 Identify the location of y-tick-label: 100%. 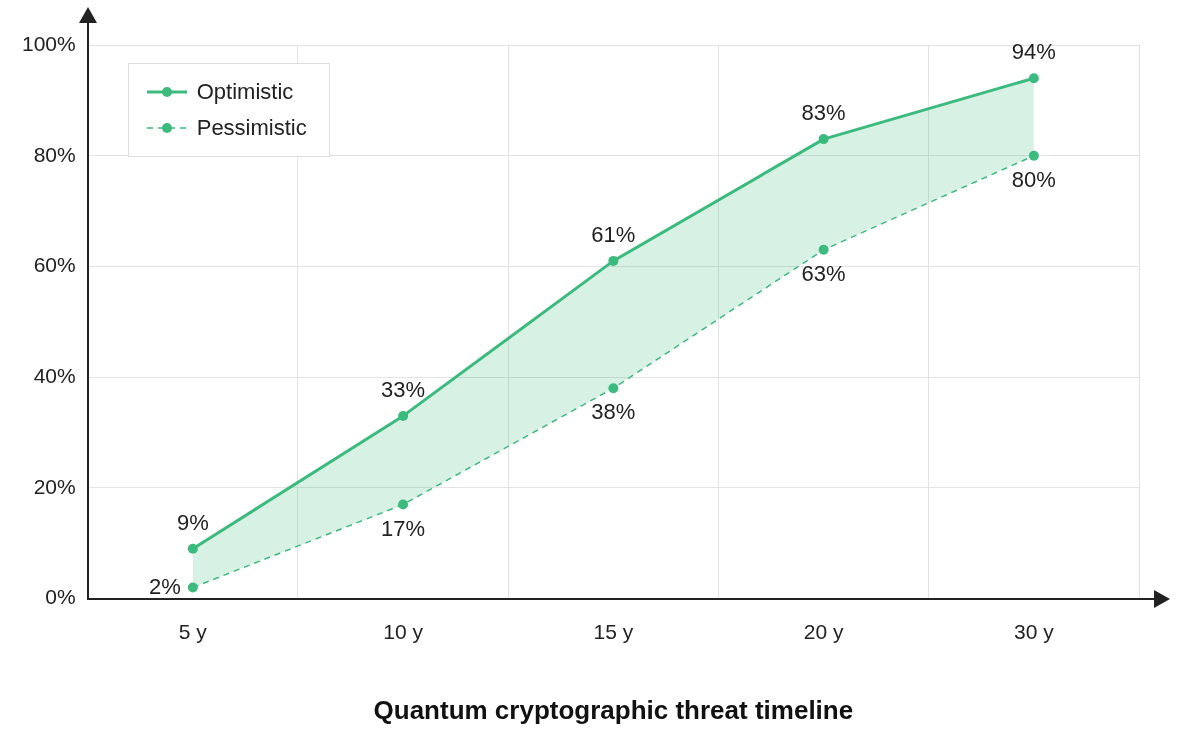
(48, 43).